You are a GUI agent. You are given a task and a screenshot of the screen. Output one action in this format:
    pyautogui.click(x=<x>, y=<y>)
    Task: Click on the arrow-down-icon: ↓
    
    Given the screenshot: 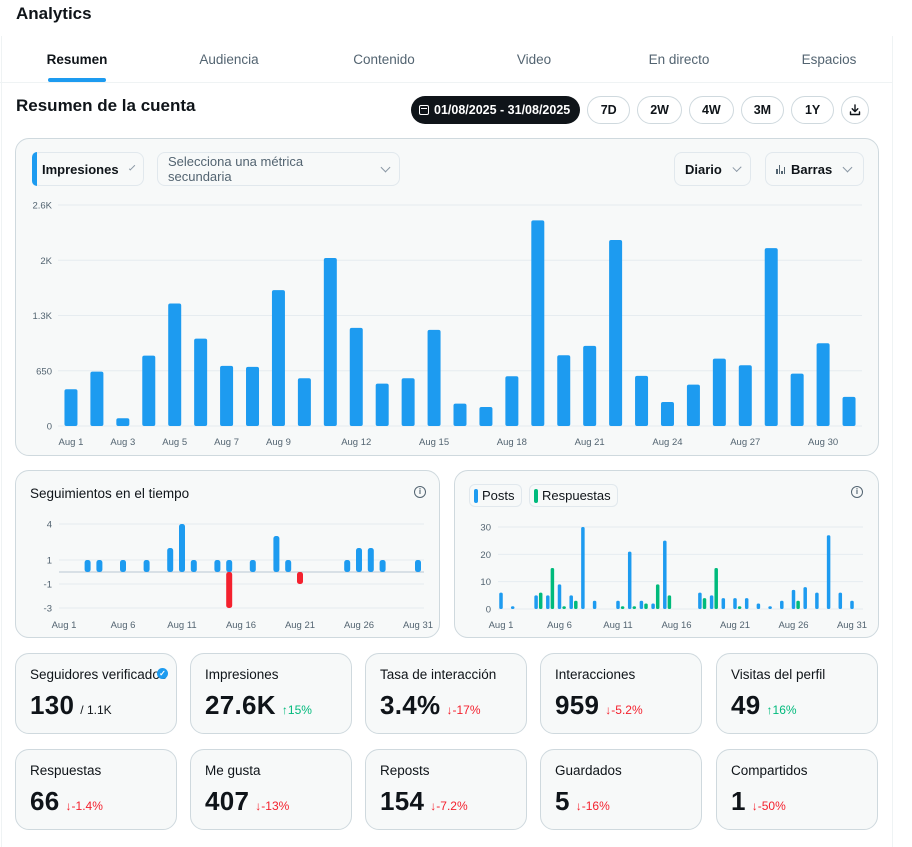 What is the action you would take?
    pyautogui.click(x=608, y=710)
    